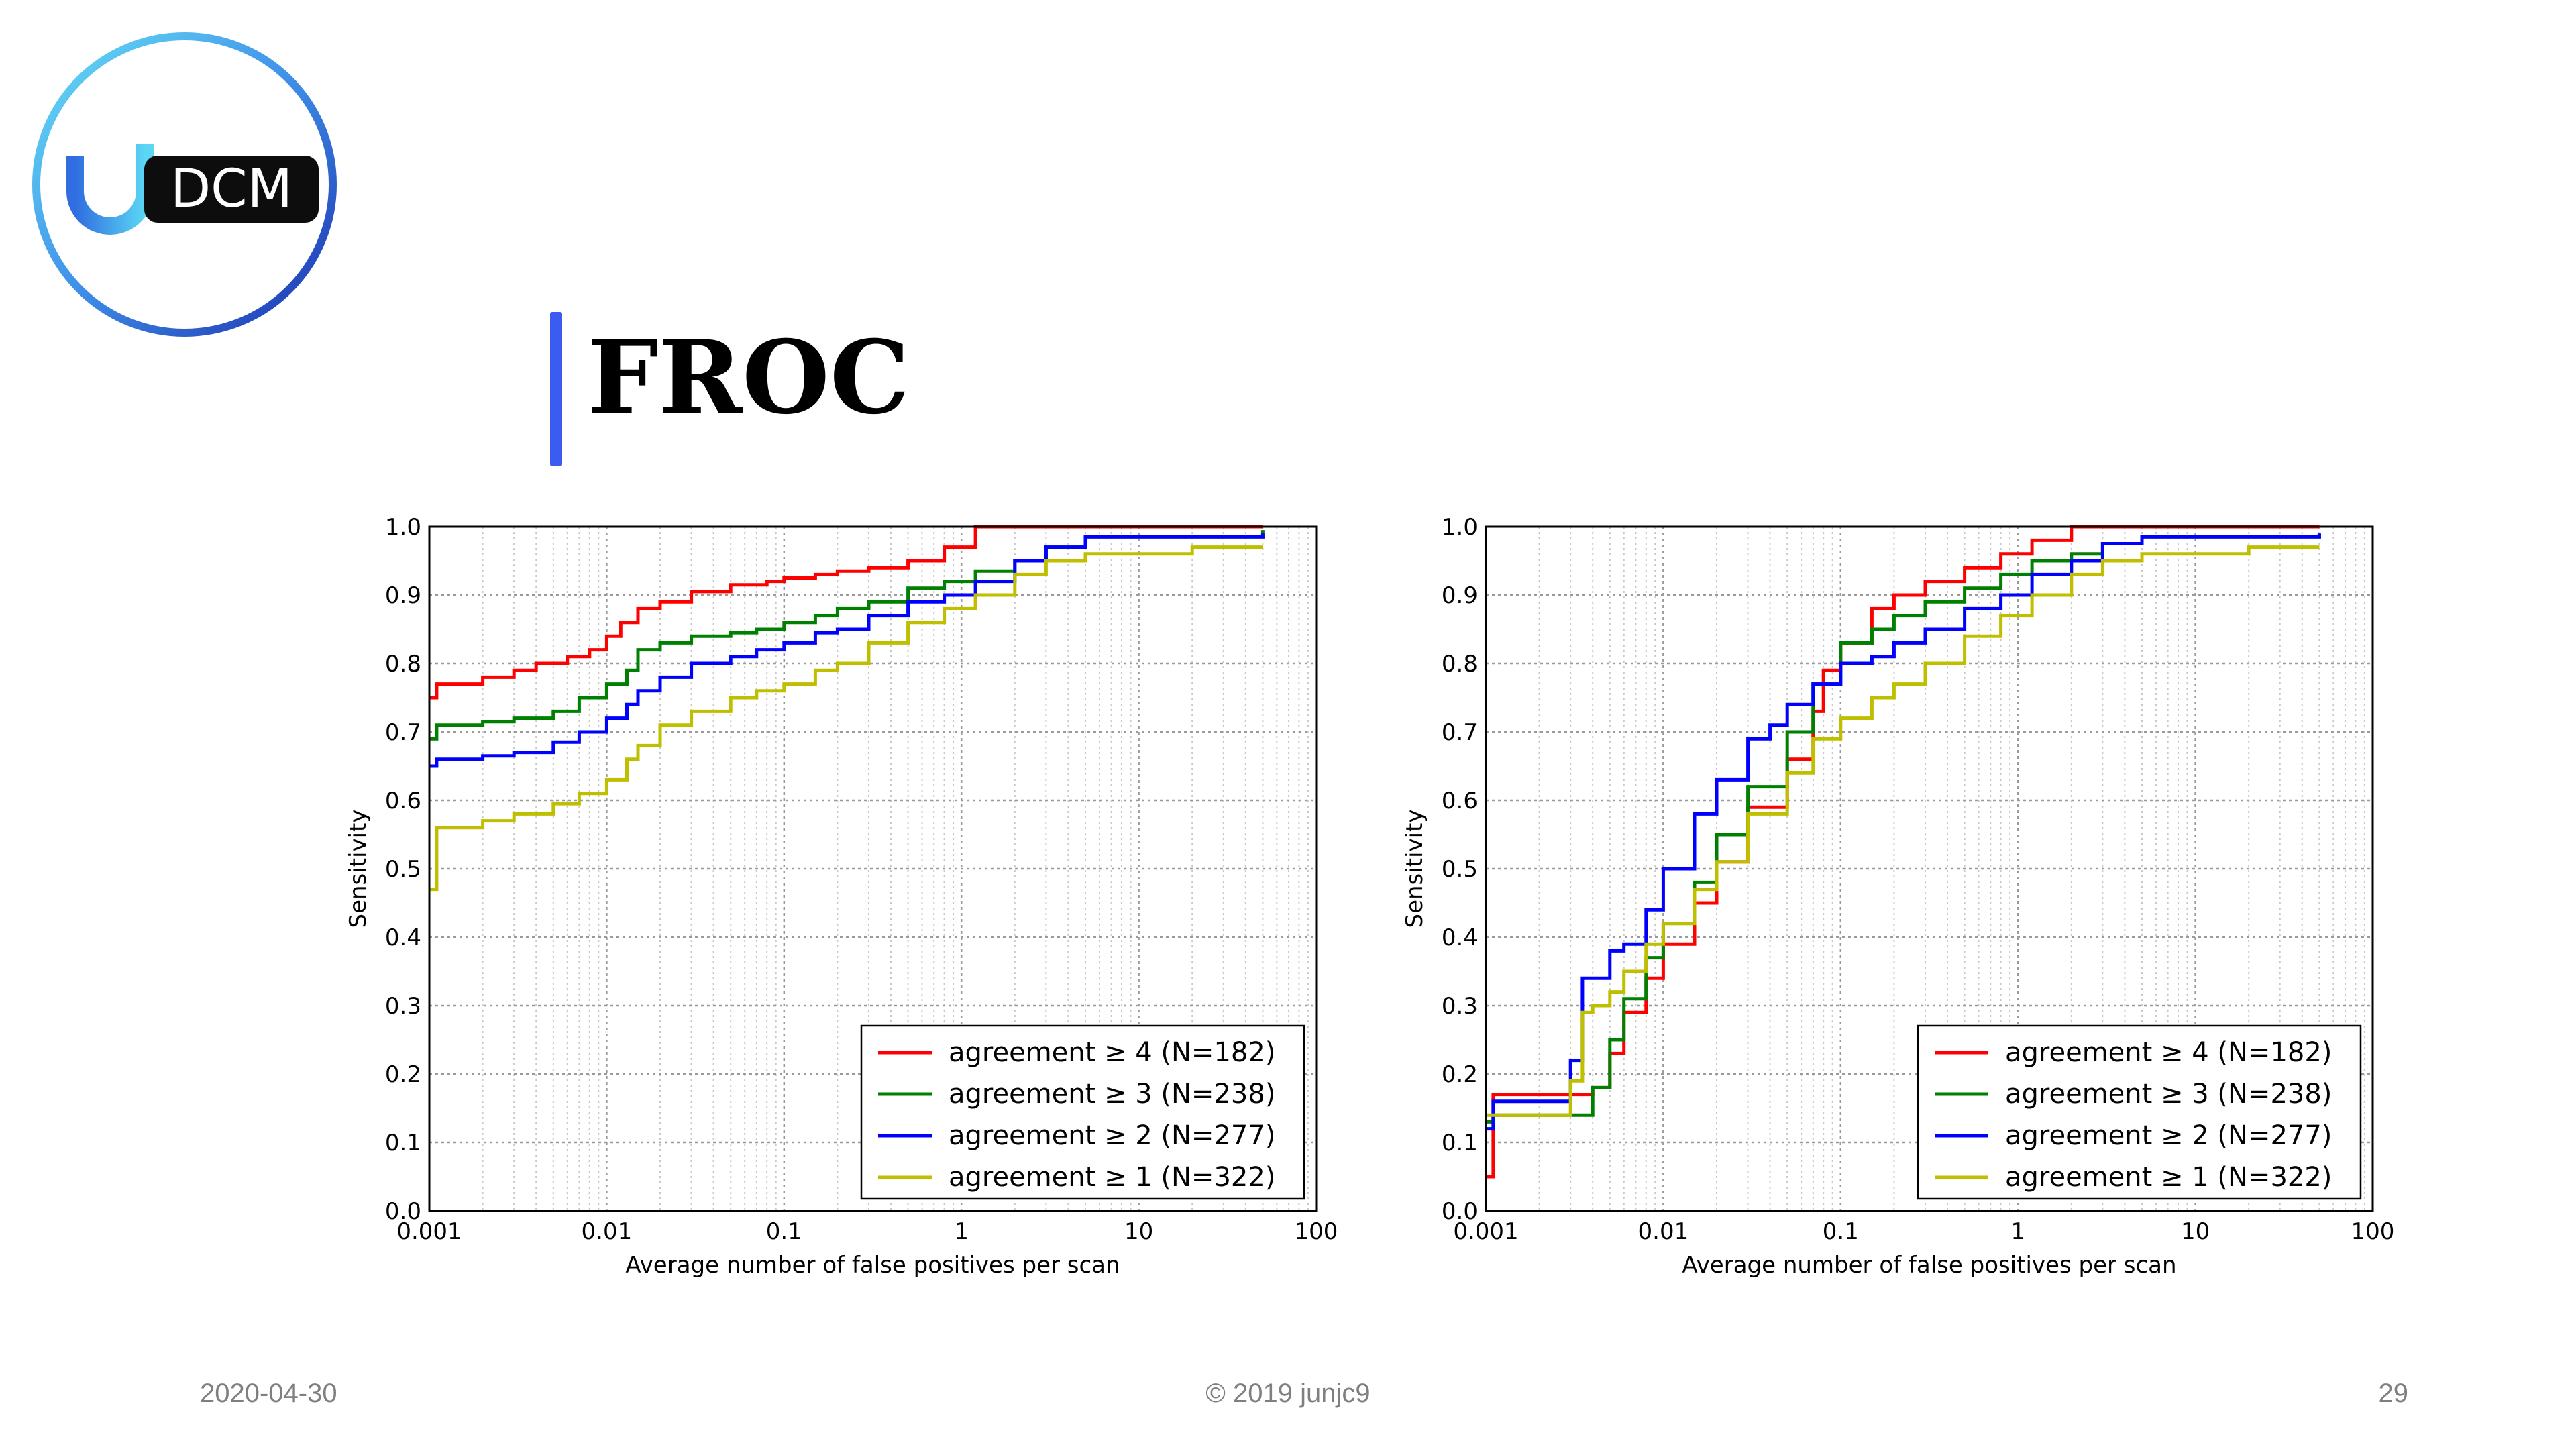 This screenshot has width=2576, height=1449. I want to click on title-accent-bar, so click(556, 389).